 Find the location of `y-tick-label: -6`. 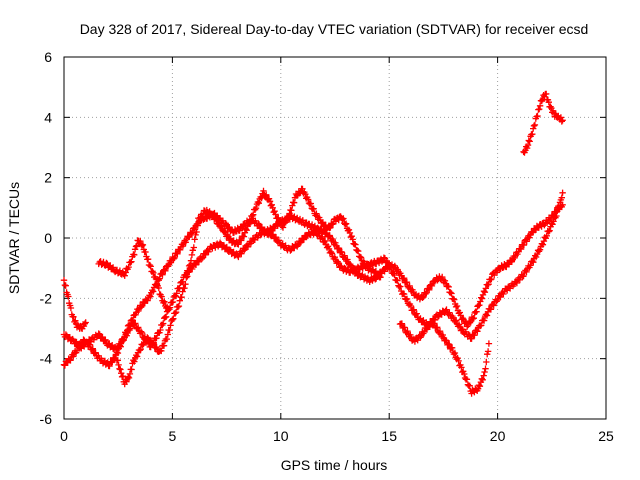

y-tick-label: -6 is located at coordinates (46, 419).